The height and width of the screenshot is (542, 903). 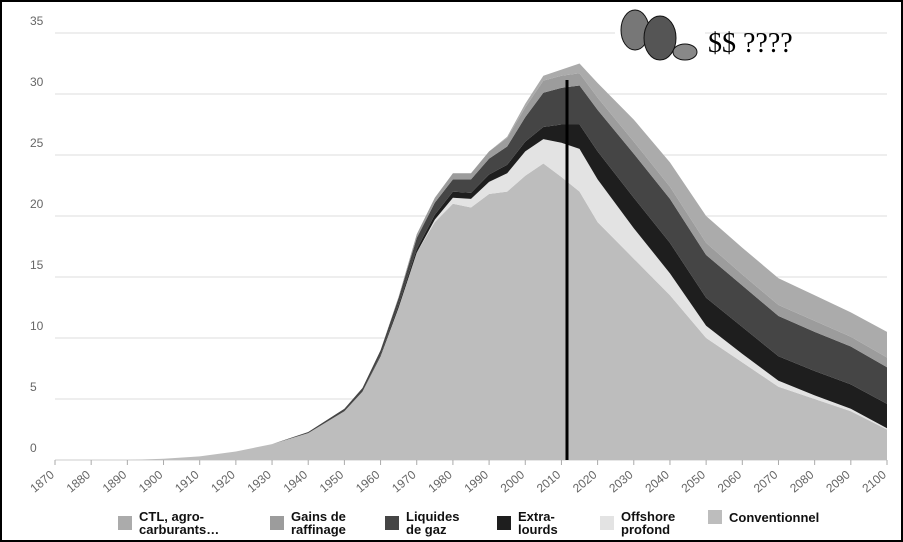 I want to click on legend-label: Extra- lourds, so click(x=538, y=523).